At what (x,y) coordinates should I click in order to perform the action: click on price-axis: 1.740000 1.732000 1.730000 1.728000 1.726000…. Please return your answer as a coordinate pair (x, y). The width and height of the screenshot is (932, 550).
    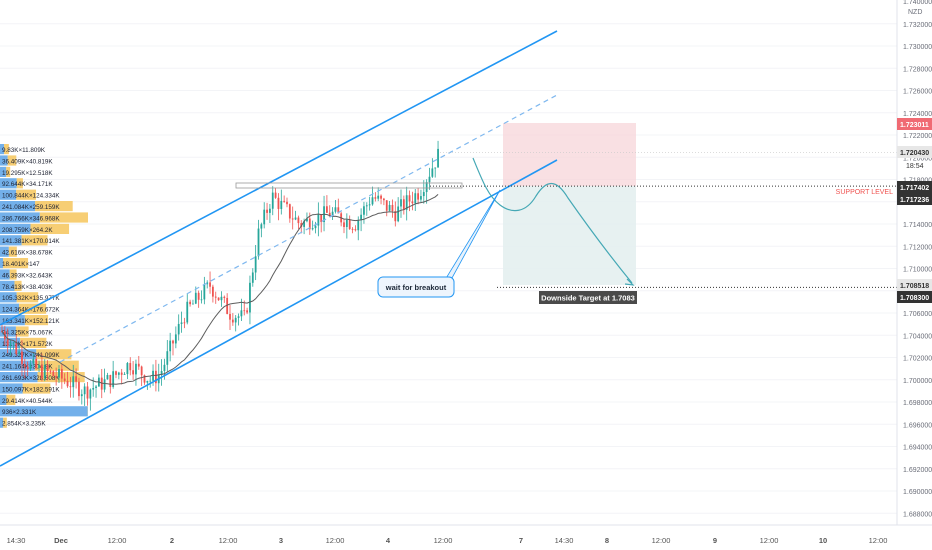
    Looking at the image, I should click on (914, 262).